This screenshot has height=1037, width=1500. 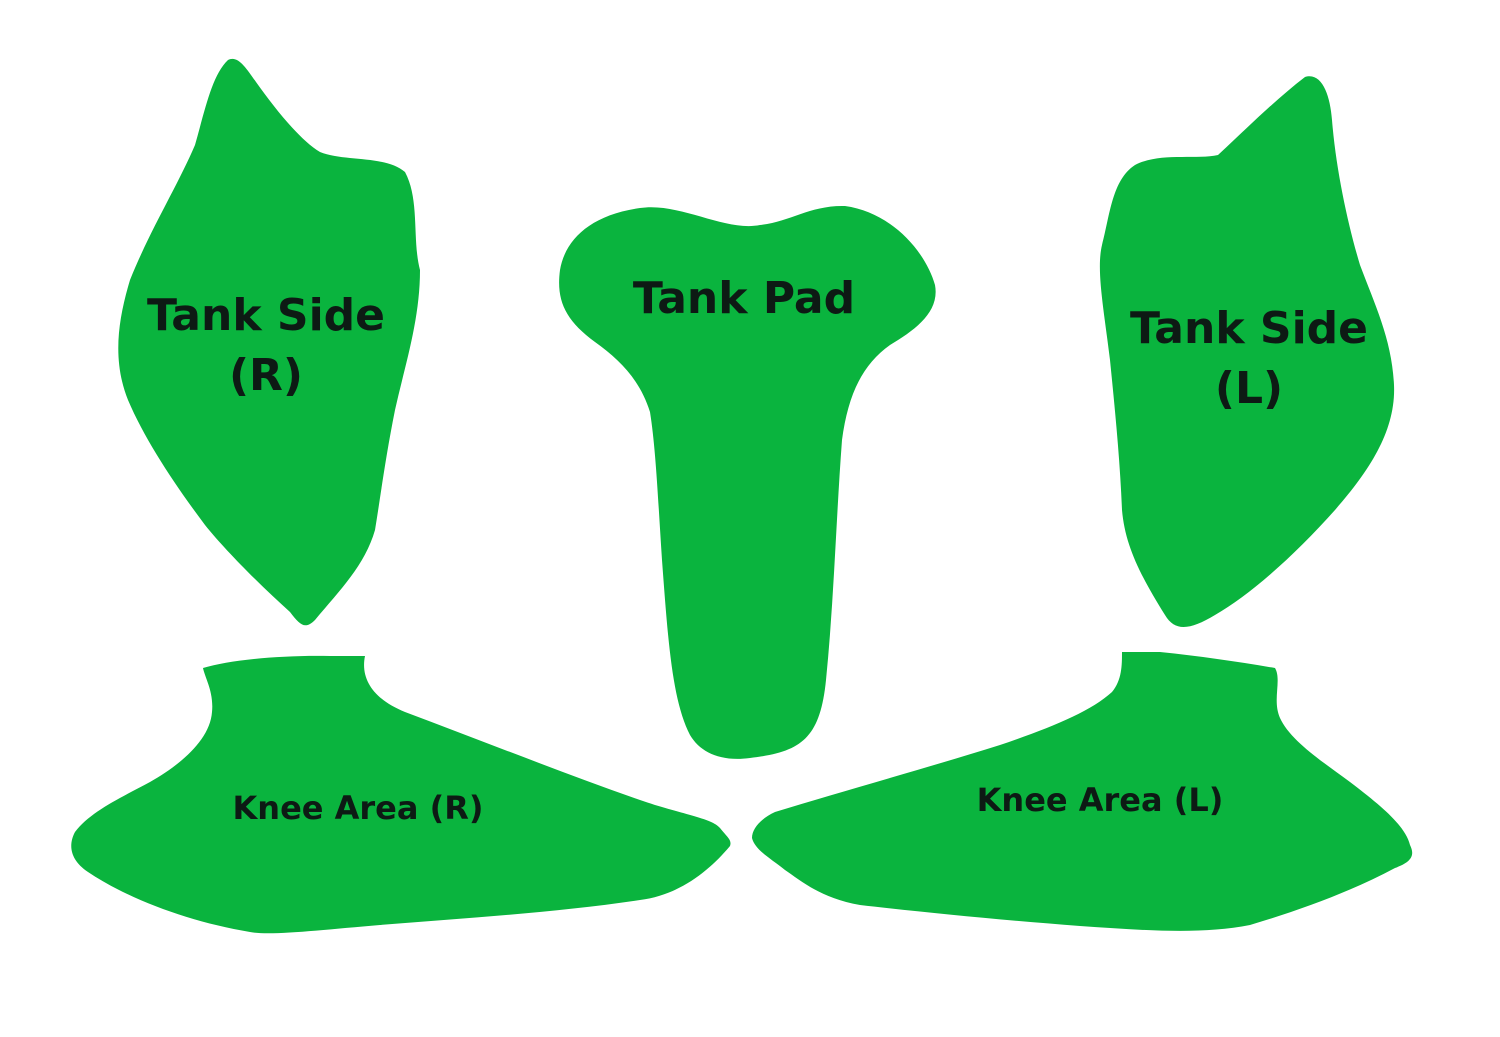 What do you see at coordinates (1249, 328) in the screenshot?
I see `tank-side-left-label-line1: Tank Side` at bounding box center [1249, 328].